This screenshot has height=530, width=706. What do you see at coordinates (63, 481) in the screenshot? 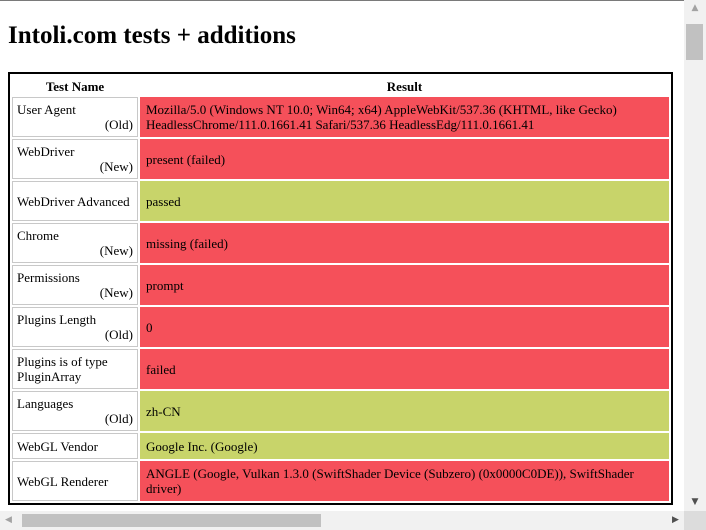
I see `test-name: WebGL Renderer` at bounding box center [63, 481].